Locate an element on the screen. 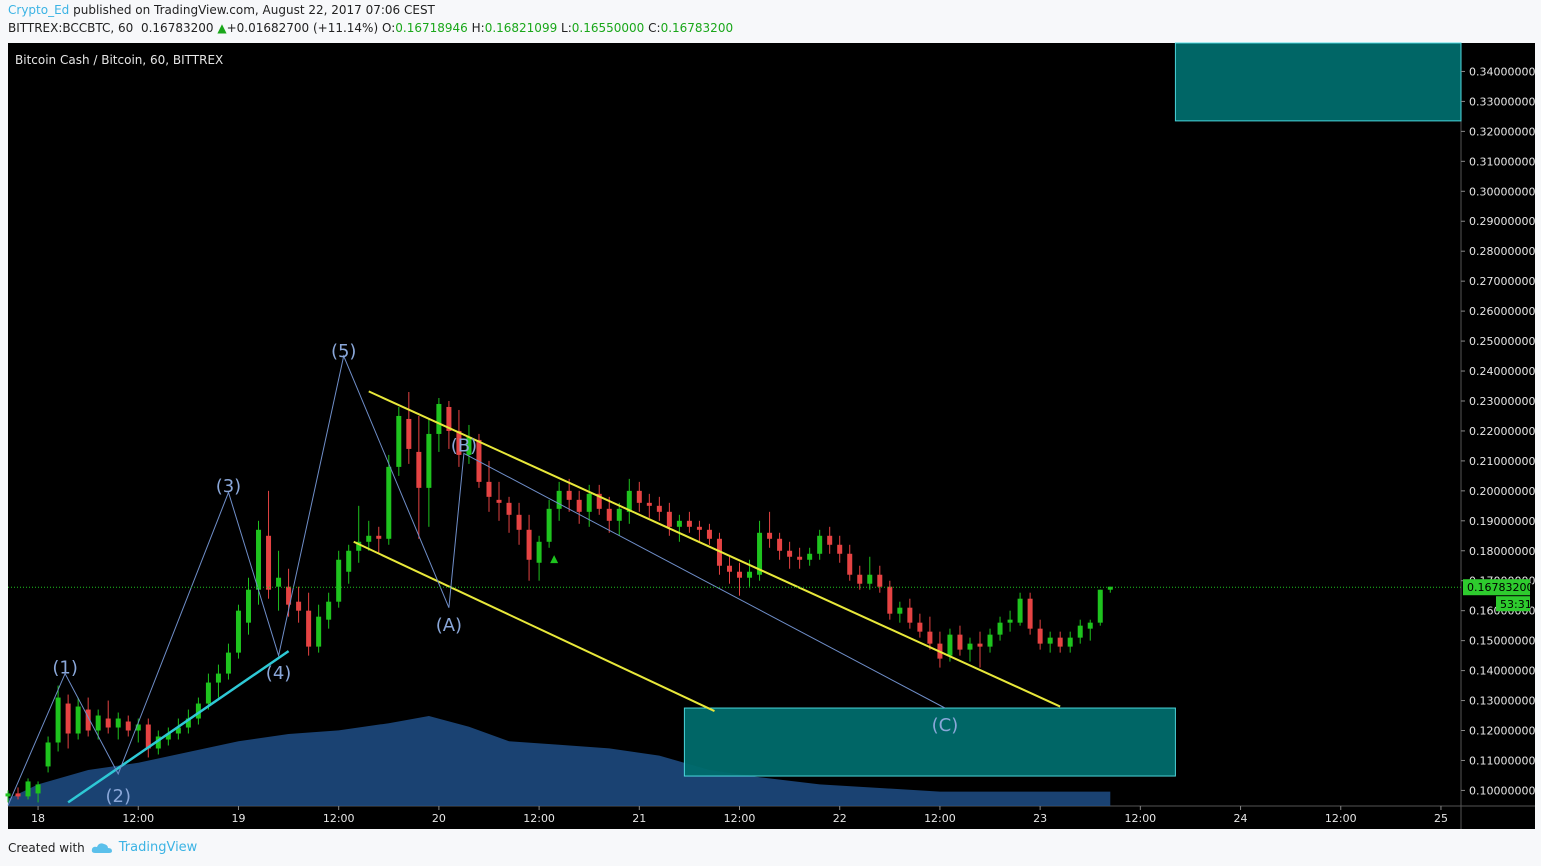 The width and height of the screenshot is (1541, 866). open-value: 0.16718946 is located at coordinates (431, 28).